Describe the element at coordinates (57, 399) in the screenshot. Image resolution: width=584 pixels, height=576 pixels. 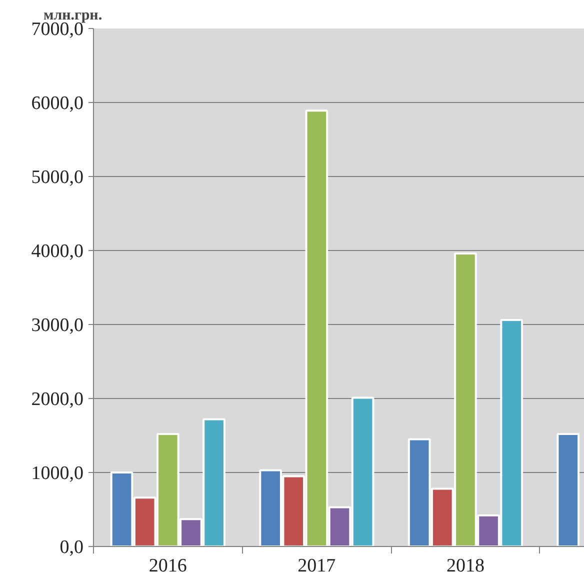
I see `y-tick-label: 2000,0` at that location.